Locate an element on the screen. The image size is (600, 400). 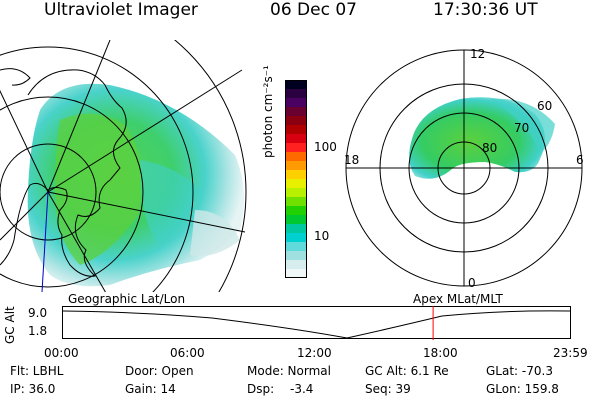
seq-info: Seq: 39 is located at coordinates (388, 389).